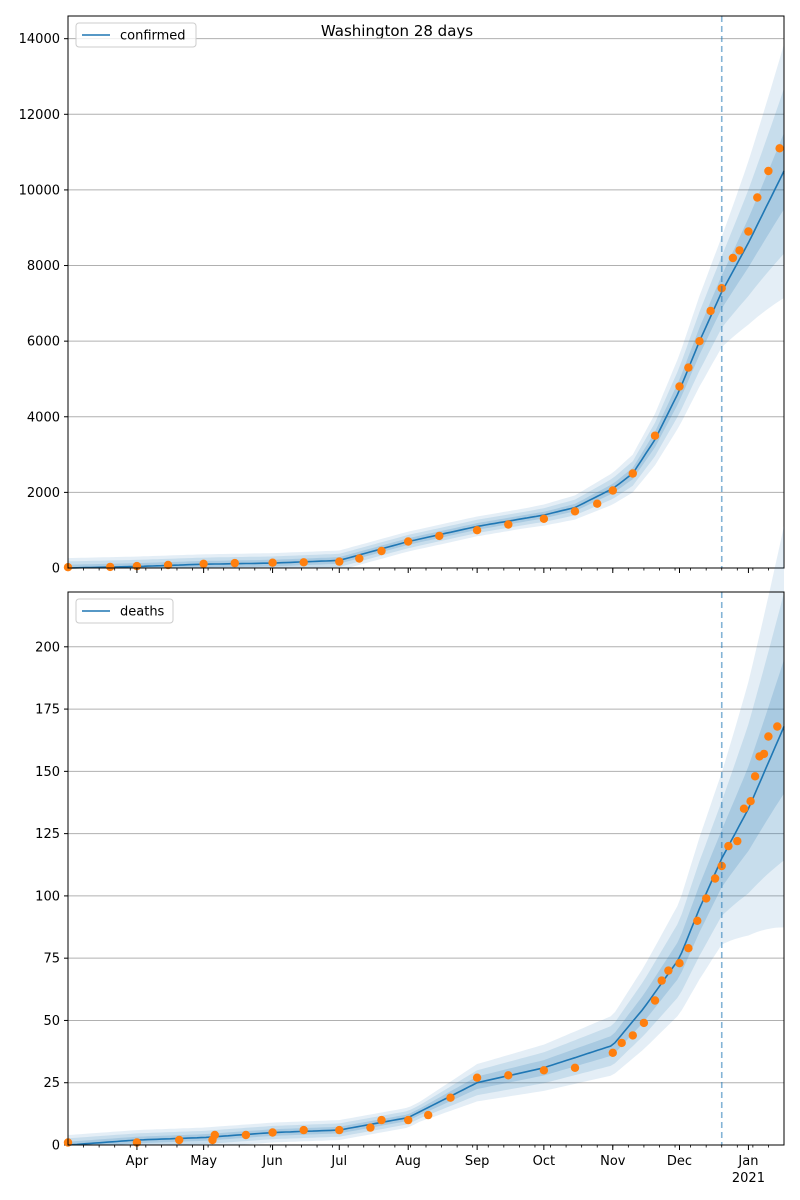 The height and width of the screenshot is (1200, 800). I want to click on y-tick-label: 10000, so click(39, 190).